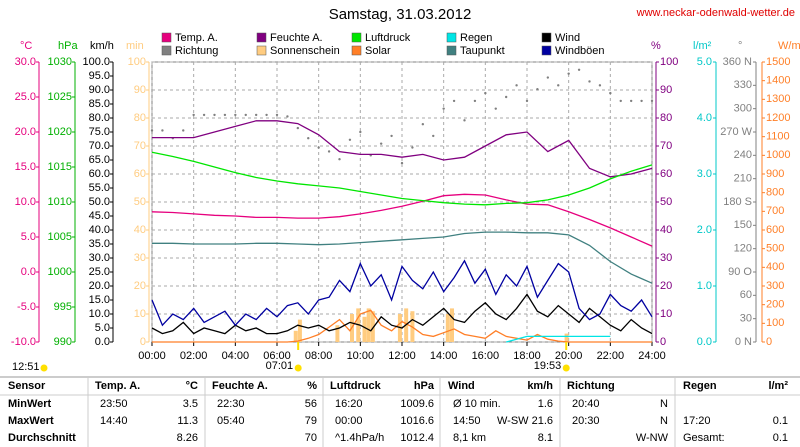 The image size is (800, 447). What do you see at coordinates (194, 356) in the screenshot?
I see `x-tick-label: 02:00` at bounding box center [194, 356].